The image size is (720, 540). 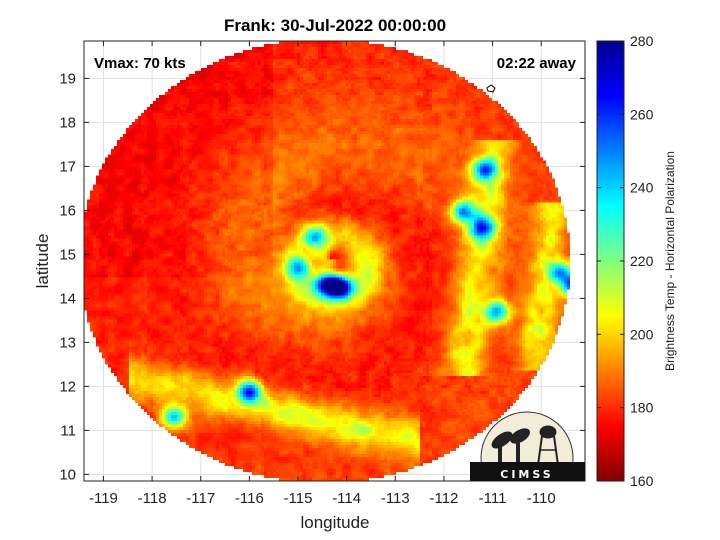 I want to click on colorbar, so click(x=610, y=261).